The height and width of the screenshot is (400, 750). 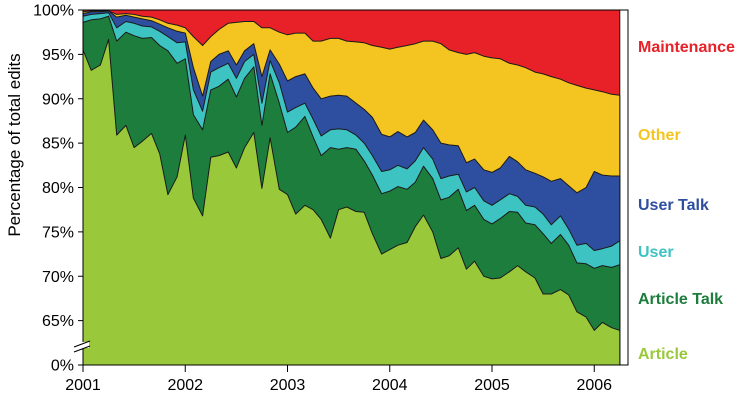 What do you see at coordinates (686, 47) in the screenshot?
I see `legend-label-maintenance: Maintenance` at bounding box center [686, 47].